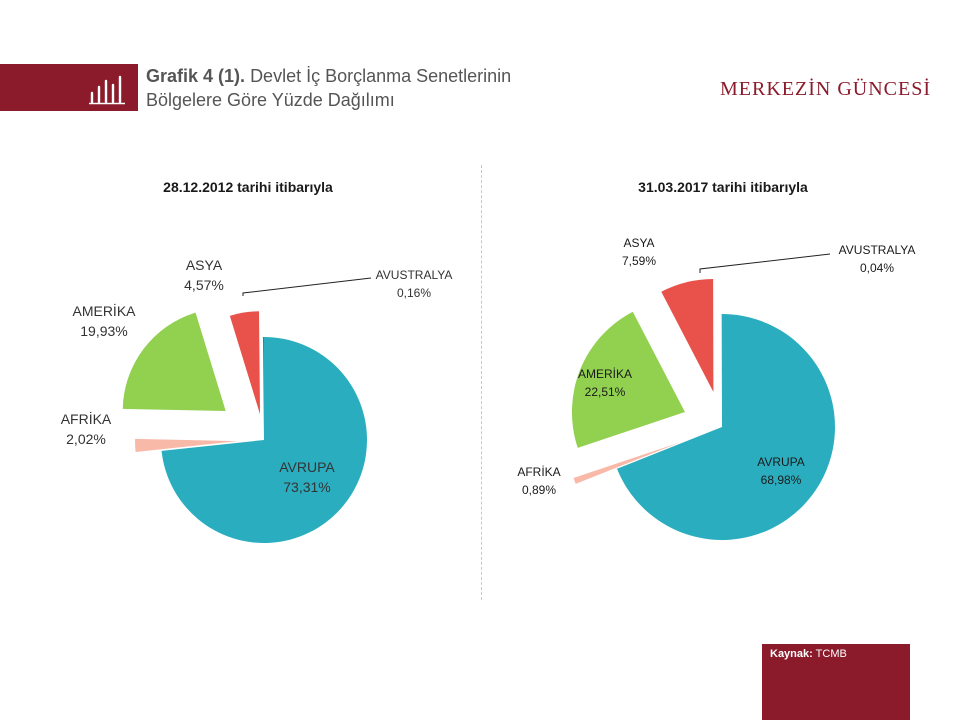 The height and width of the screenshot is (720, 960). I want to click on chart-title: 28.12.2012 tarihi itibarıyla, so click(248, 187).